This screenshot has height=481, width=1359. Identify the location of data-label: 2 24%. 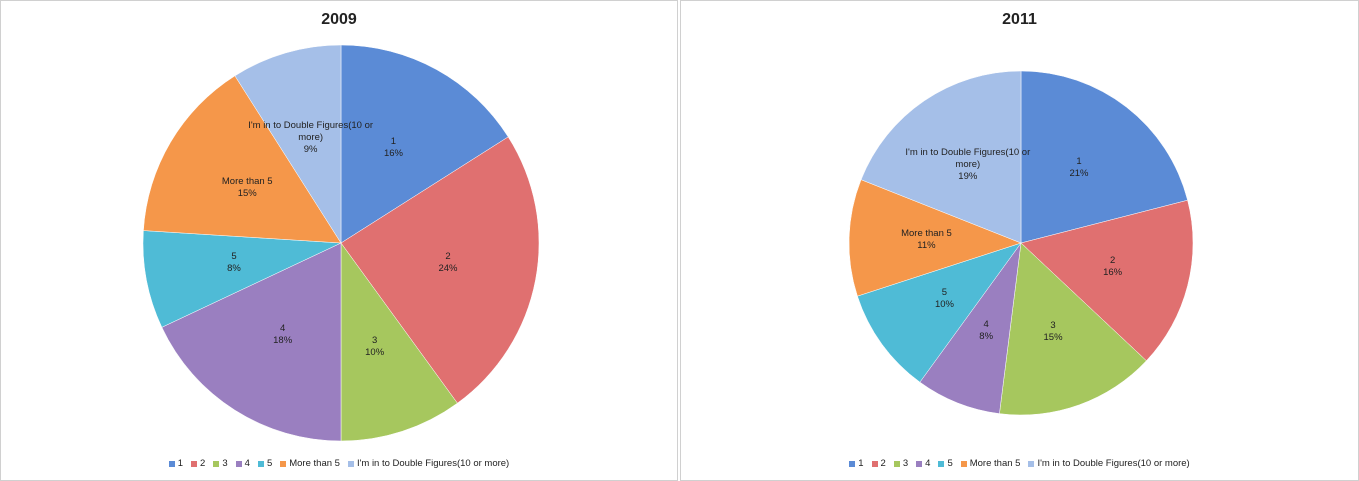
(448, 263).